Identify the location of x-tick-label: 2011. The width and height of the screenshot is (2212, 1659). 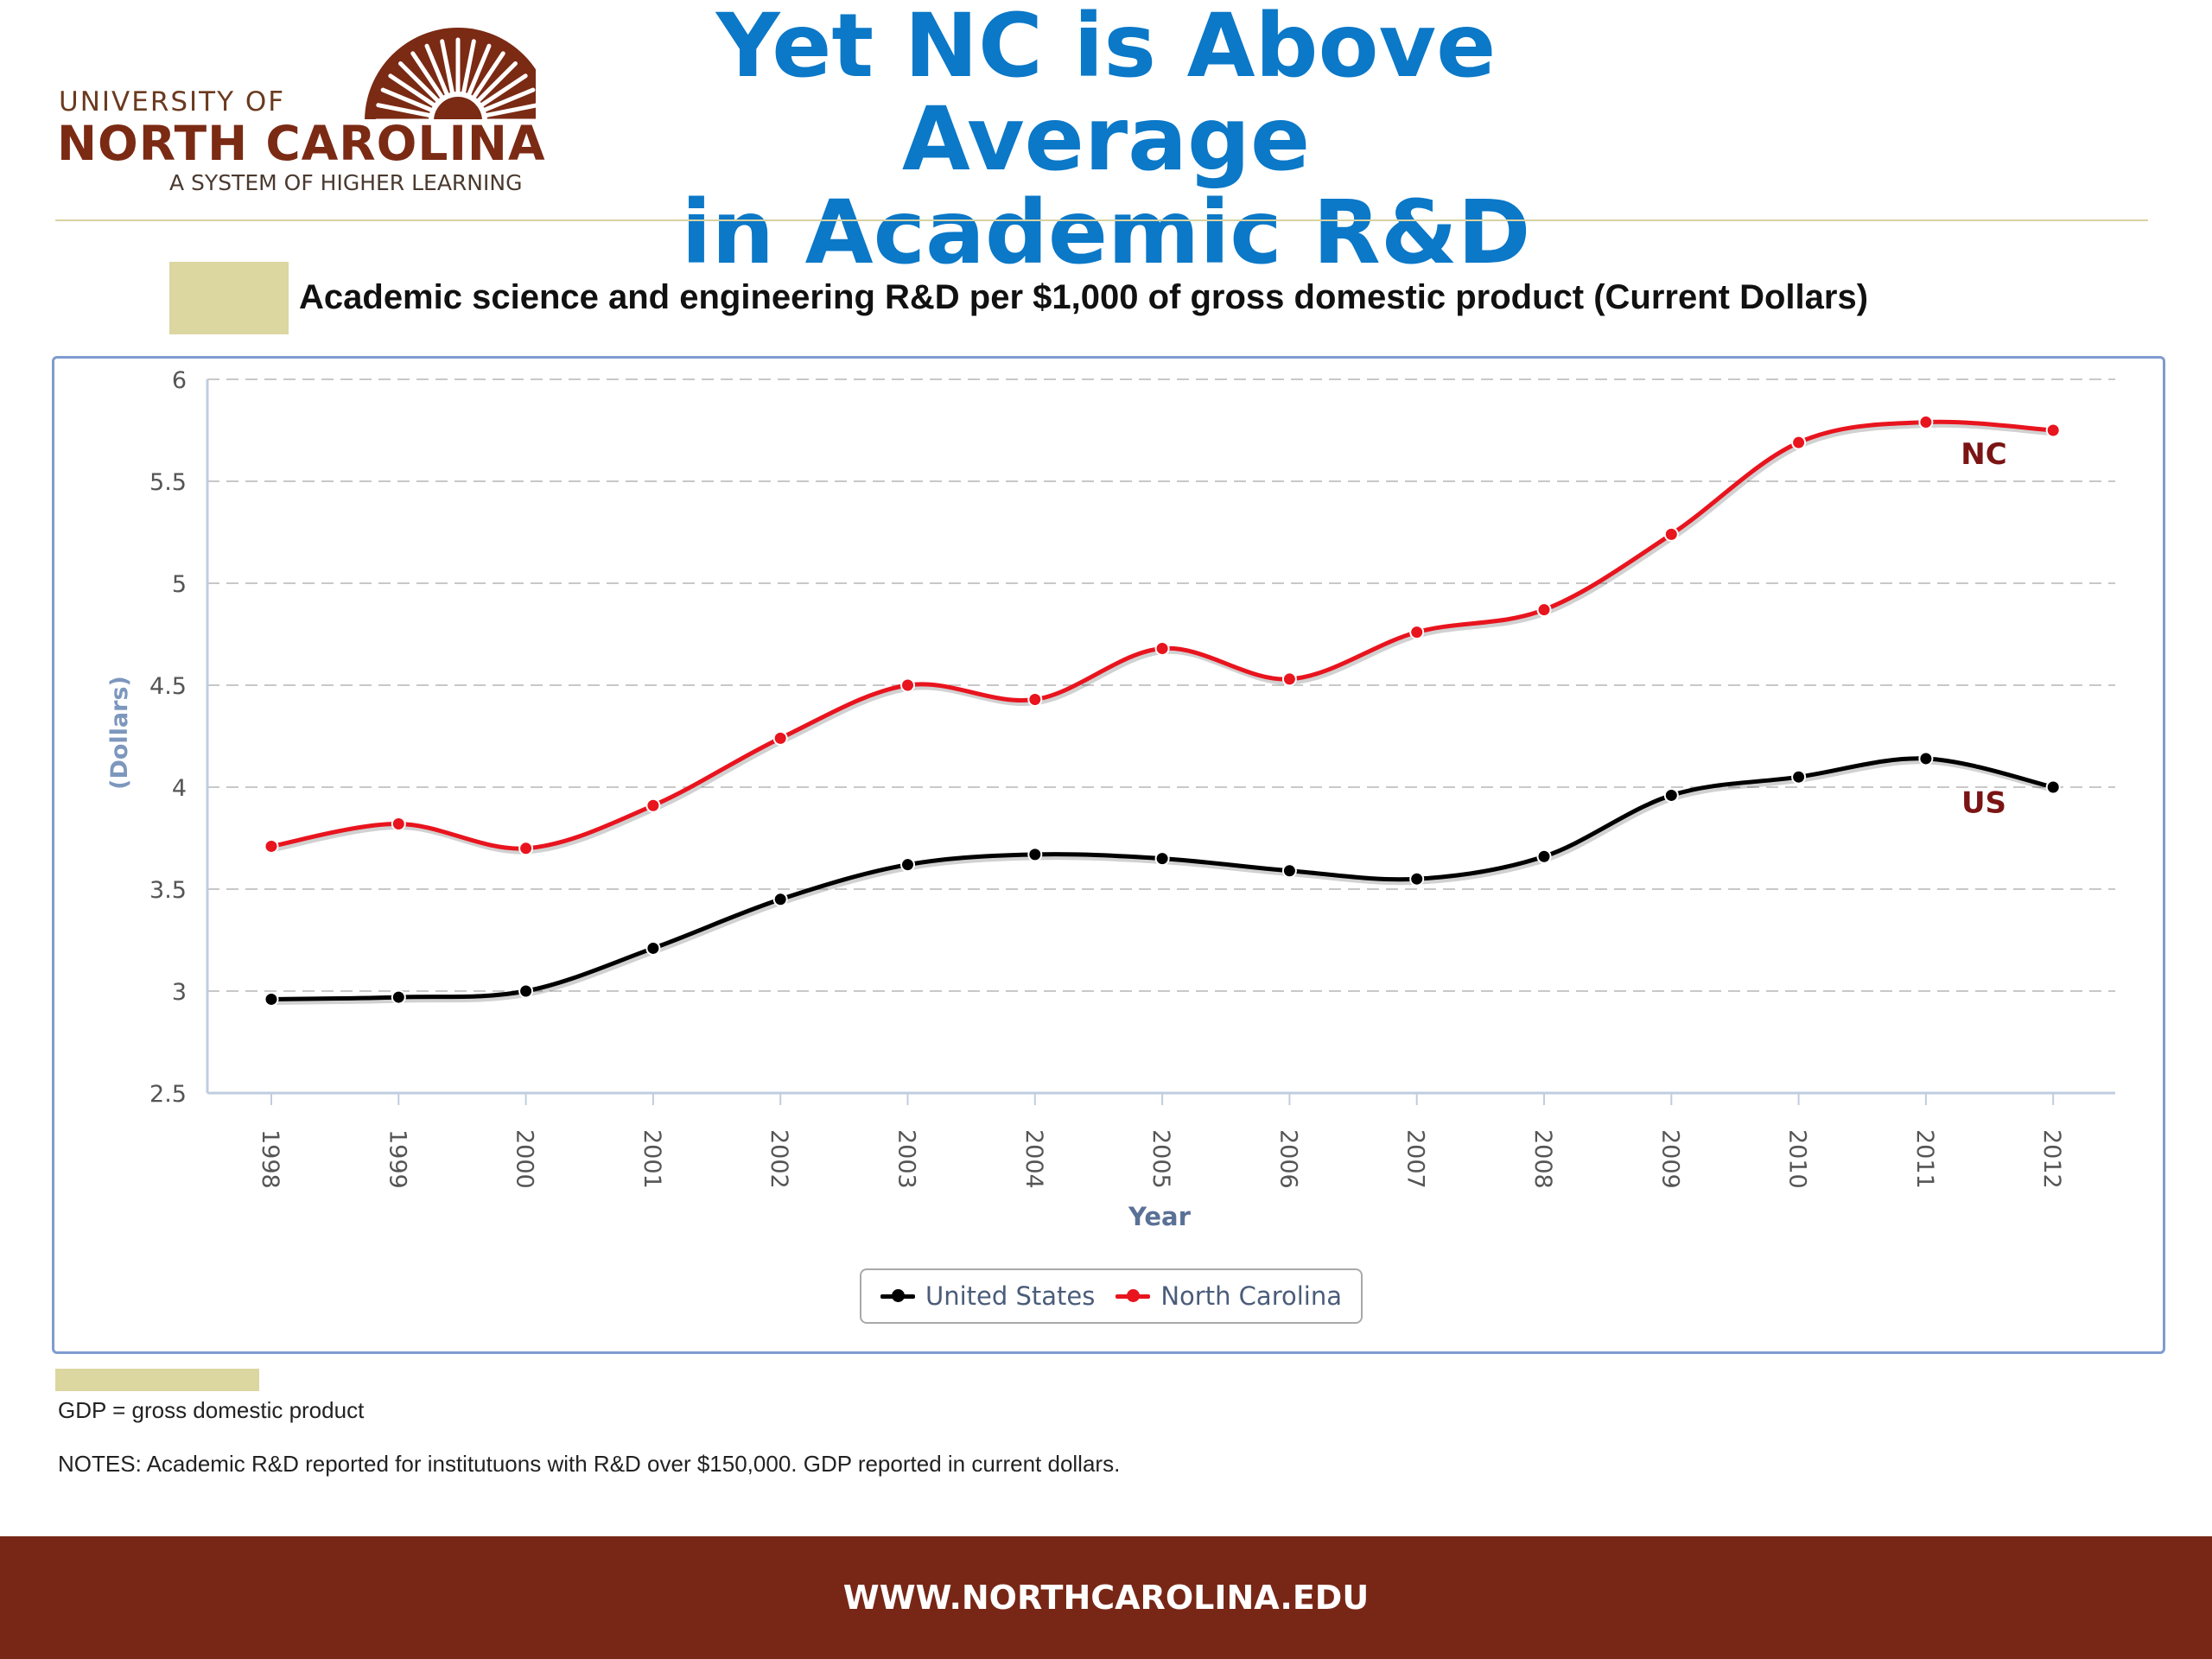
(1924, 1159).